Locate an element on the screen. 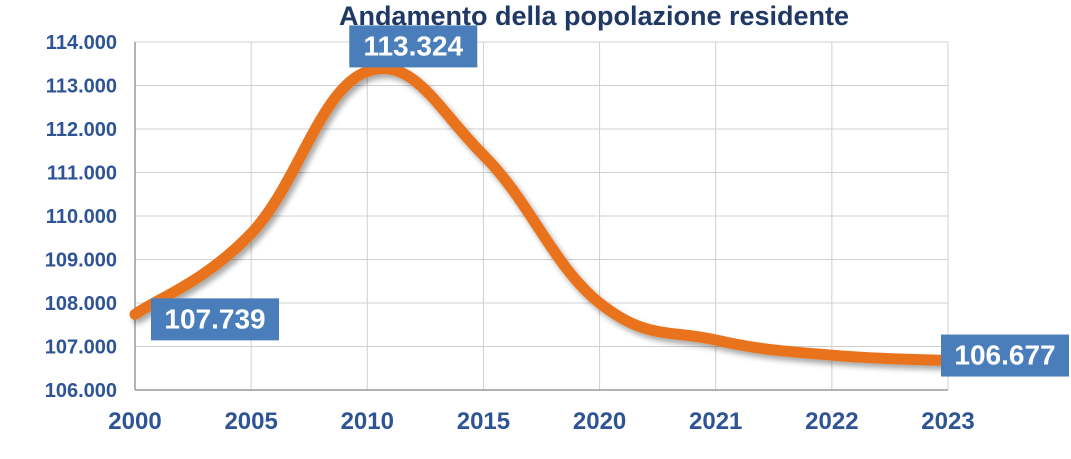 This screenshot has width=1071, height=459. y-tick-label: 106.000 is located at coordinates (81, 391).